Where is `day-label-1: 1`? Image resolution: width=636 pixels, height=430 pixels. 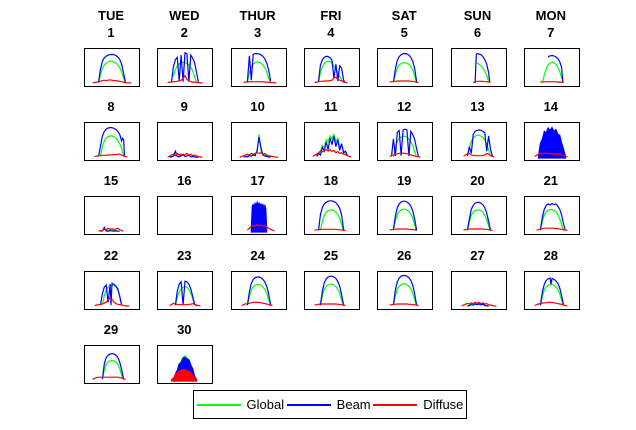
day-label-1: 1 is located at coordinates (111, 32).